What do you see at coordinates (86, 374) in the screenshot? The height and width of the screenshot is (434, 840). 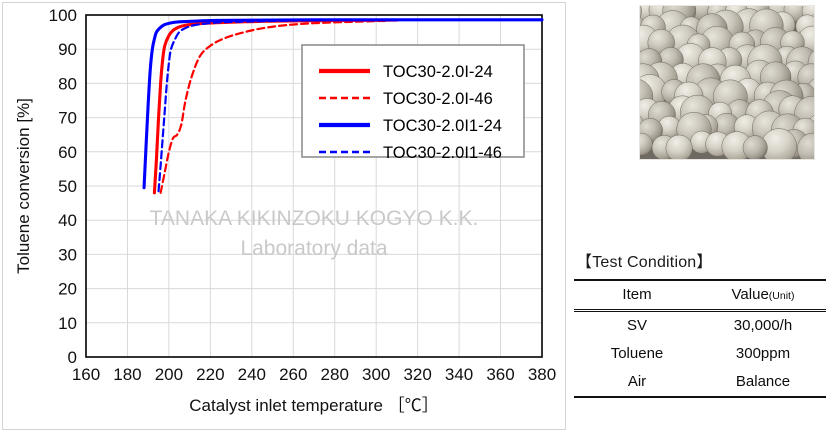 I see `x-tick-160: 160` at bounding box center [86, 374].